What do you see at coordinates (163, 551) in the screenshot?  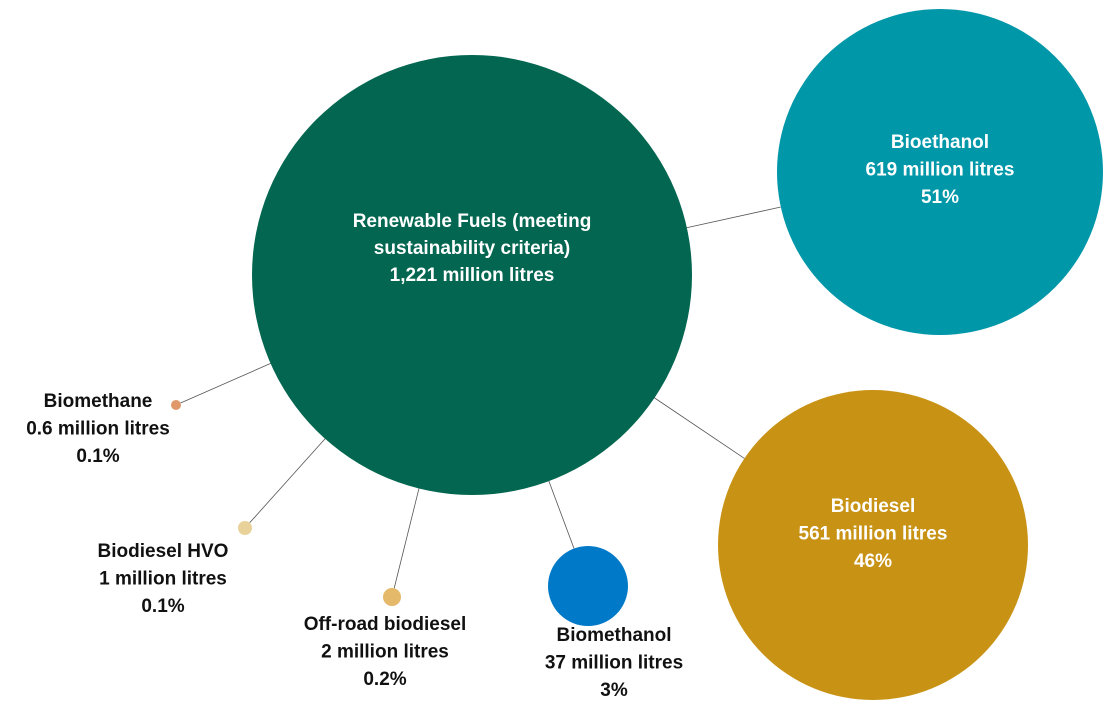 I see `node-label: Biodiesel HVO` at bounding box center [163, 551].